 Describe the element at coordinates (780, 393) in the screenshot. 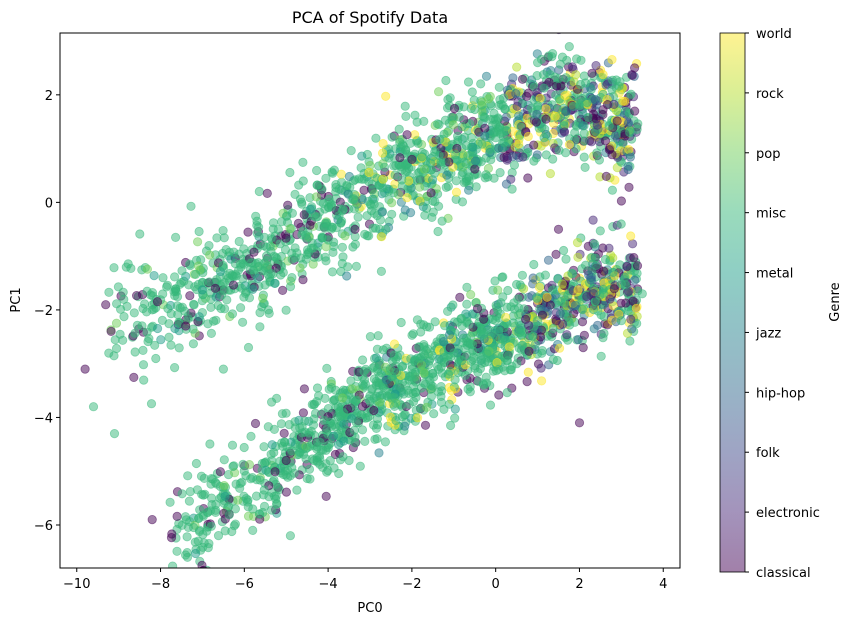

I see `colorbar-tick-label: hip-hop` at that location.